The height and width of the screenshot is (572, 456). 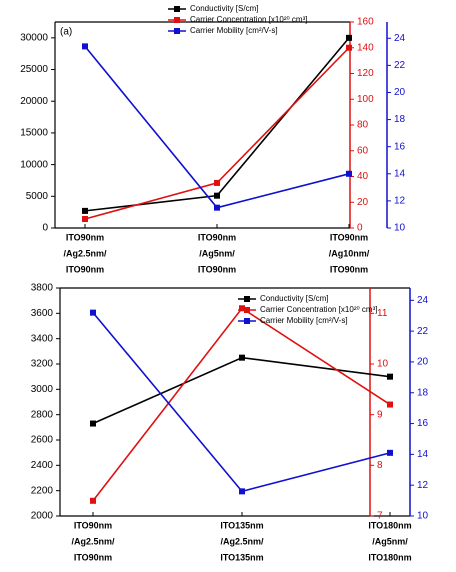 I want to click on y-tick-label: 30000, so click(x=34, y=37).